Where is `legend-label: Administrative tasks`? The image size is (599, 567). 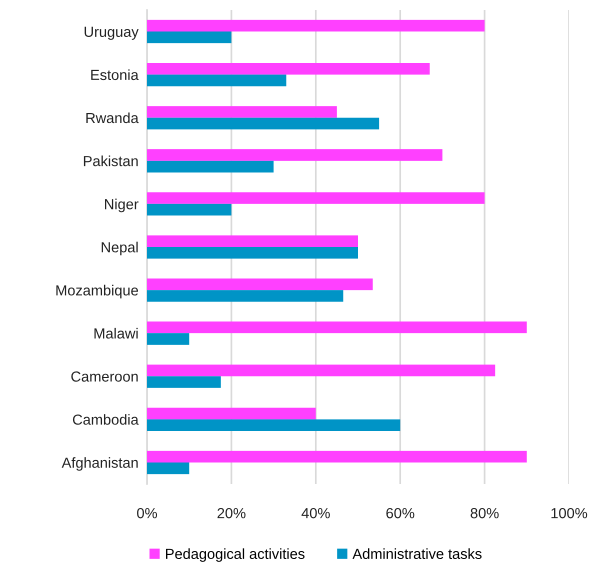 legend-label: Administrative tasks is located at coordinates (417, 554).